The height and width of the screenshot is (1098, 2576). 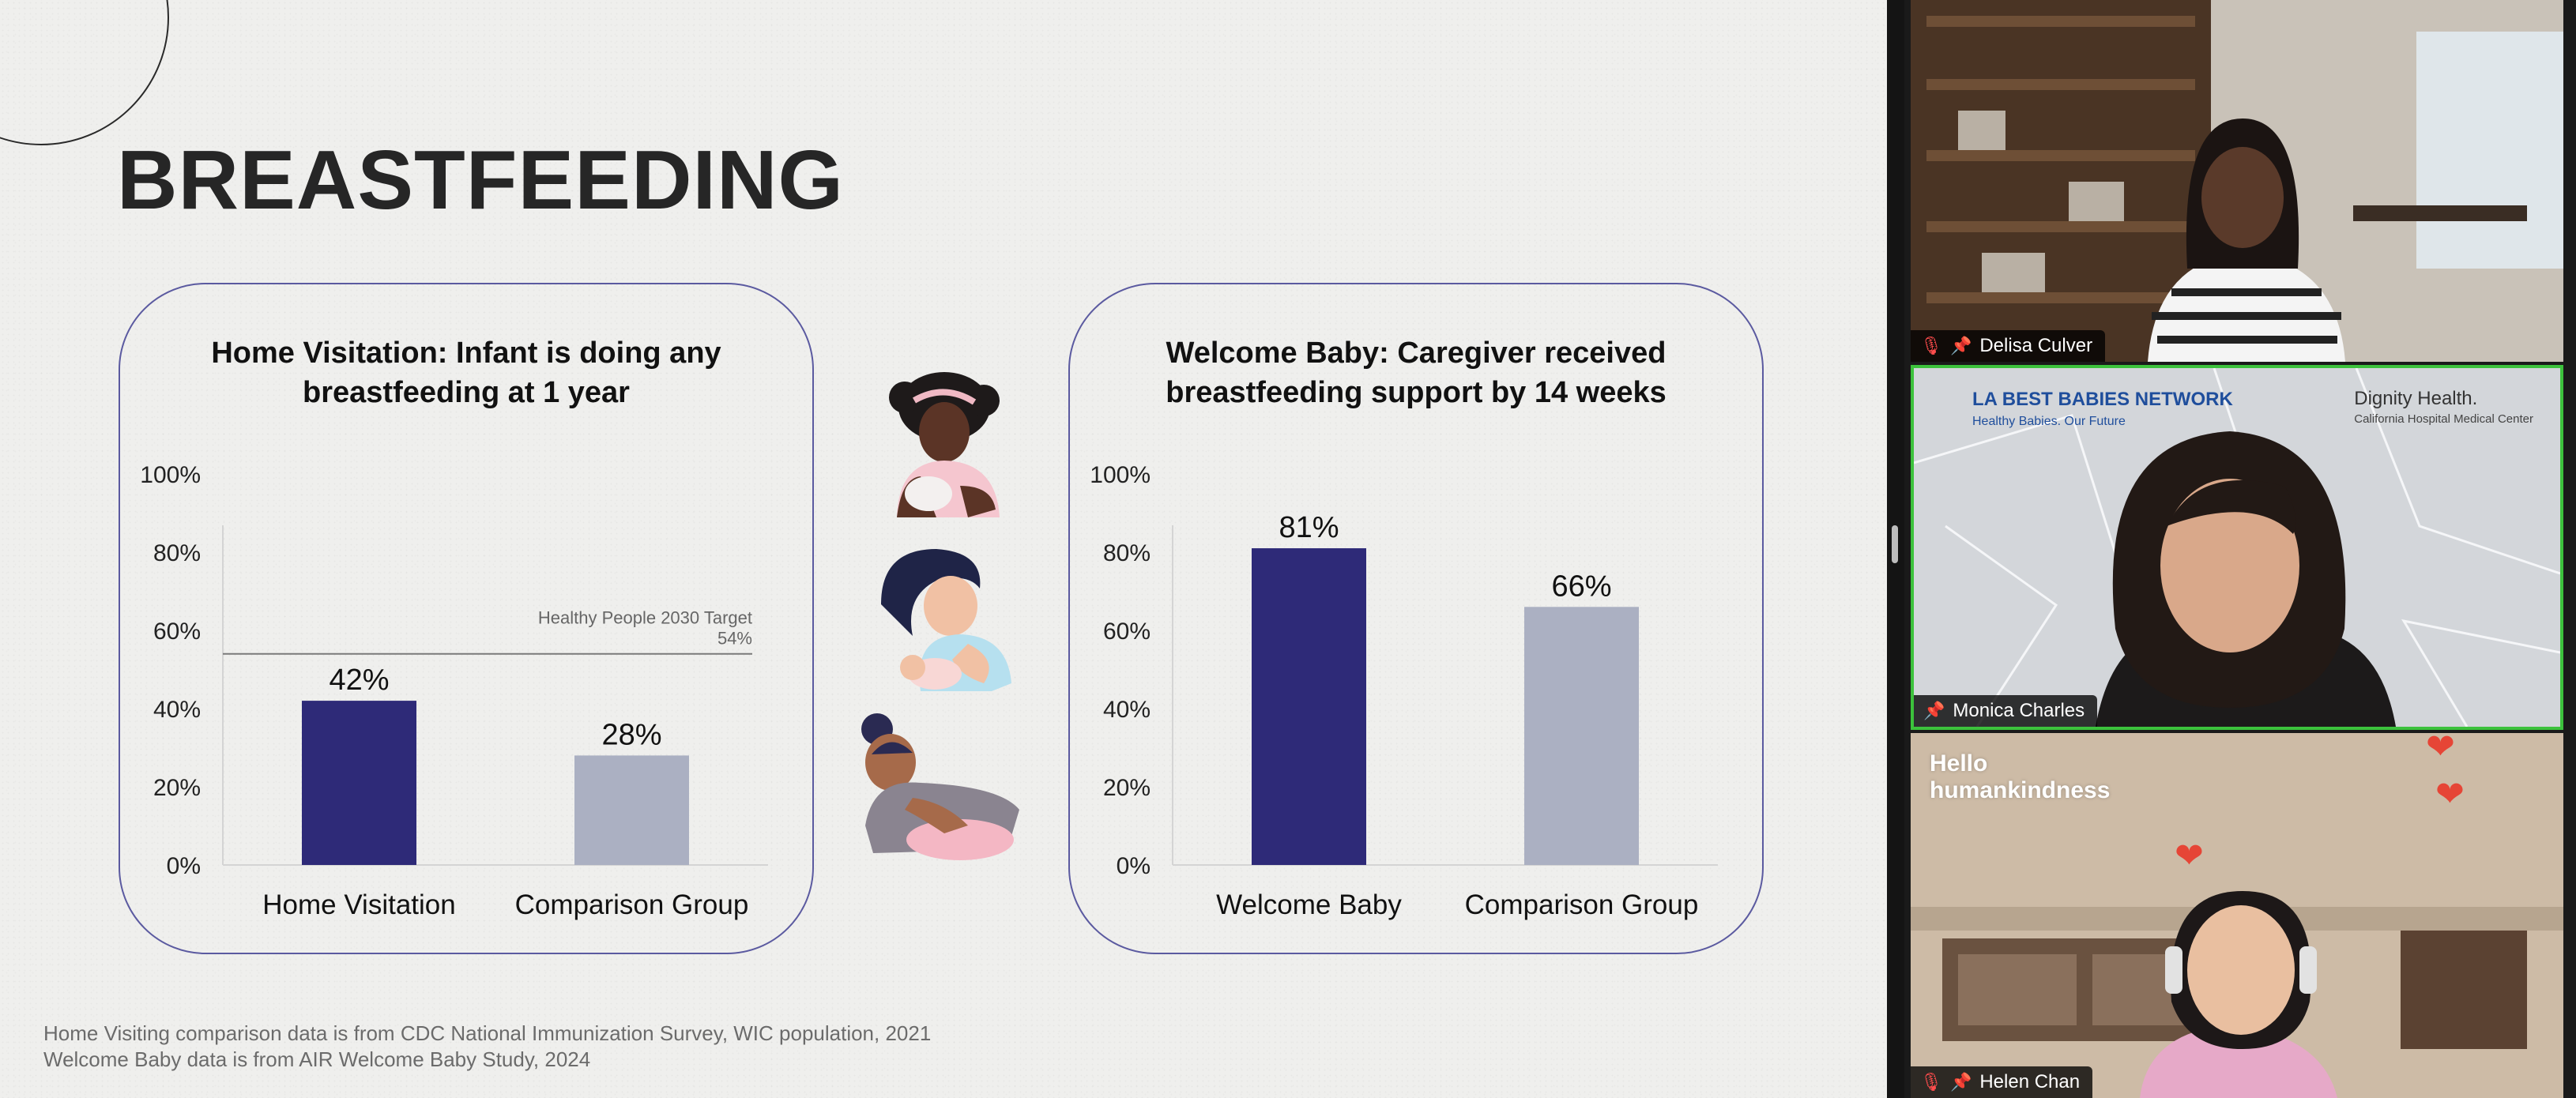 I want to click on category-label: Welcome Baby, so click(x=1309, y=904).